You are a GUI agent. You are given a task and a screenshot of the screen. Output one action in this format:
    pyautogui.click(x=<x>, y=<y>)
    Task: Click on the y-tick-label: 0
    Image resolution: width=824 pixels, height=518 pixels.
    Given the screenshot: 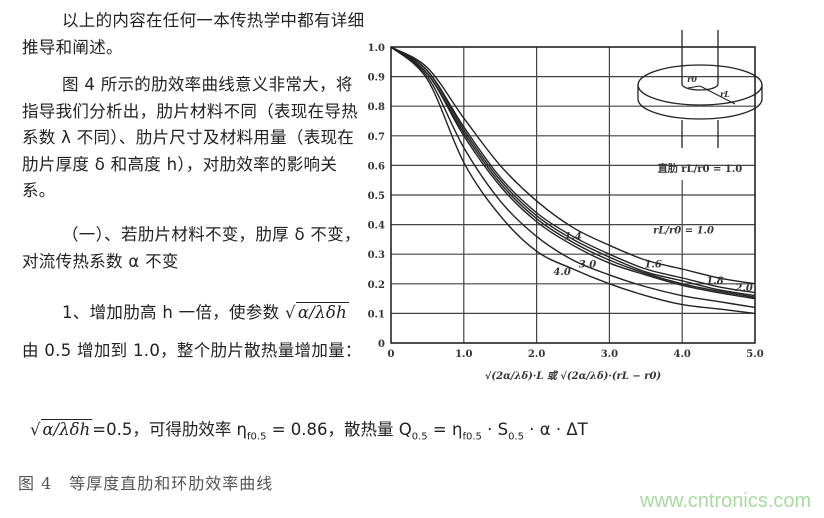 What is the action you would take?
    pyautogui.click(x=381, y=344)
    